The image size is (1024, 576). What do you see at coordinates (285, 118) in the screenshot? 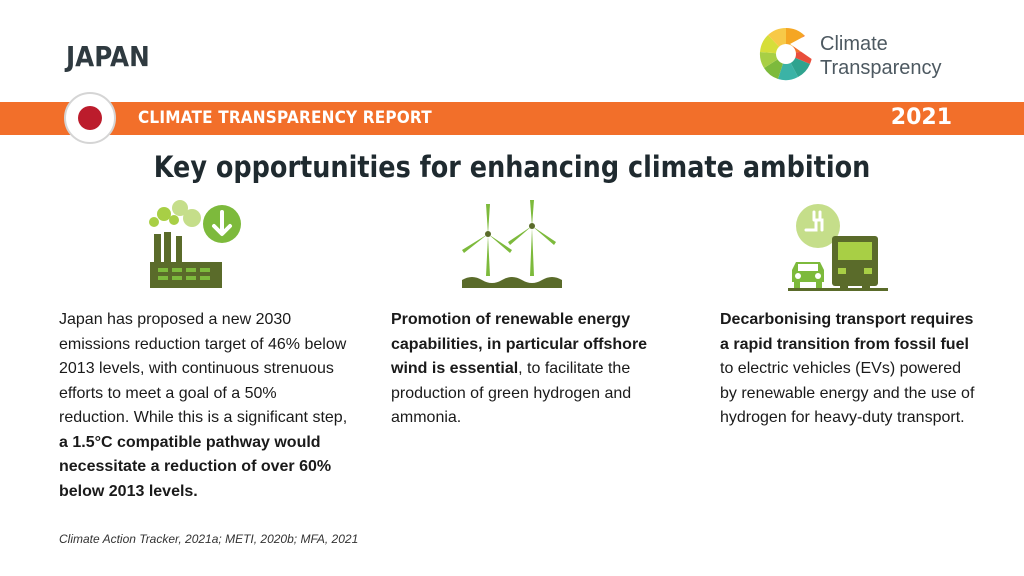
I see `report-label: CLIMATE TRANSPARENCY REPORT` at bounding box center [285, 118].